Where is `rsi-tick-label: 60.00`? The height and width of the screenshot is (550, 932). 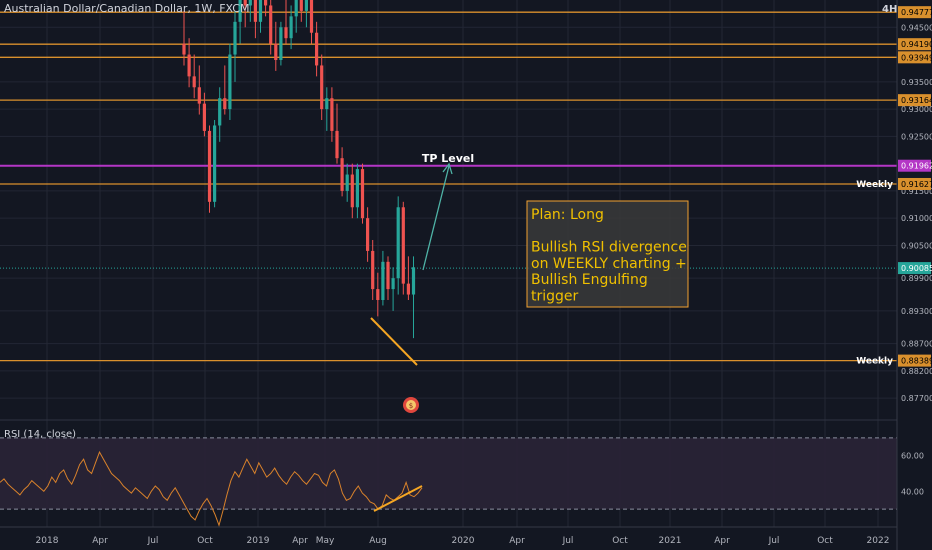 rsi-tick-label: 60.00 is located at coordinates (912, 456).